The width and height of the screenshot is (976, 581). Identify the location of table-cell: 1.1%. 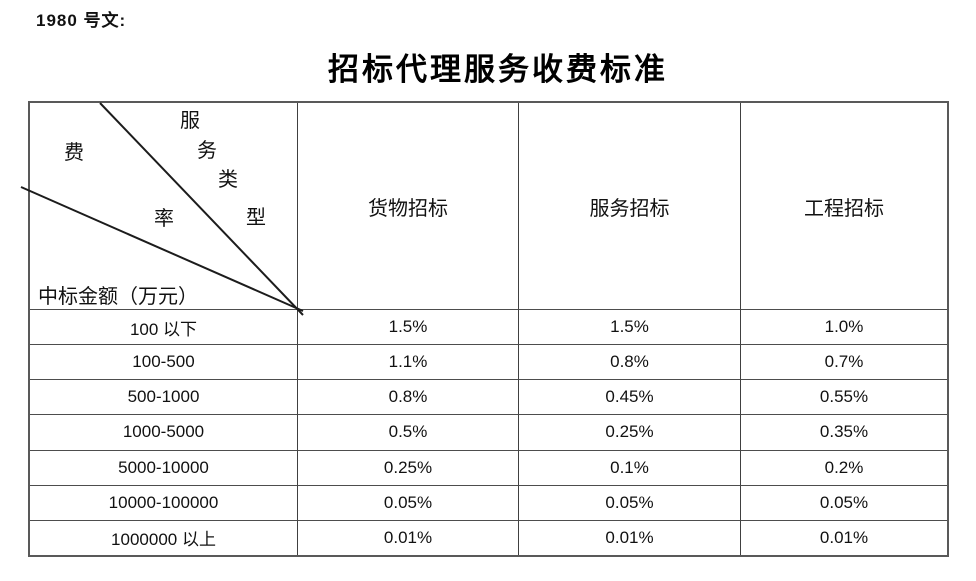
(407, 362).